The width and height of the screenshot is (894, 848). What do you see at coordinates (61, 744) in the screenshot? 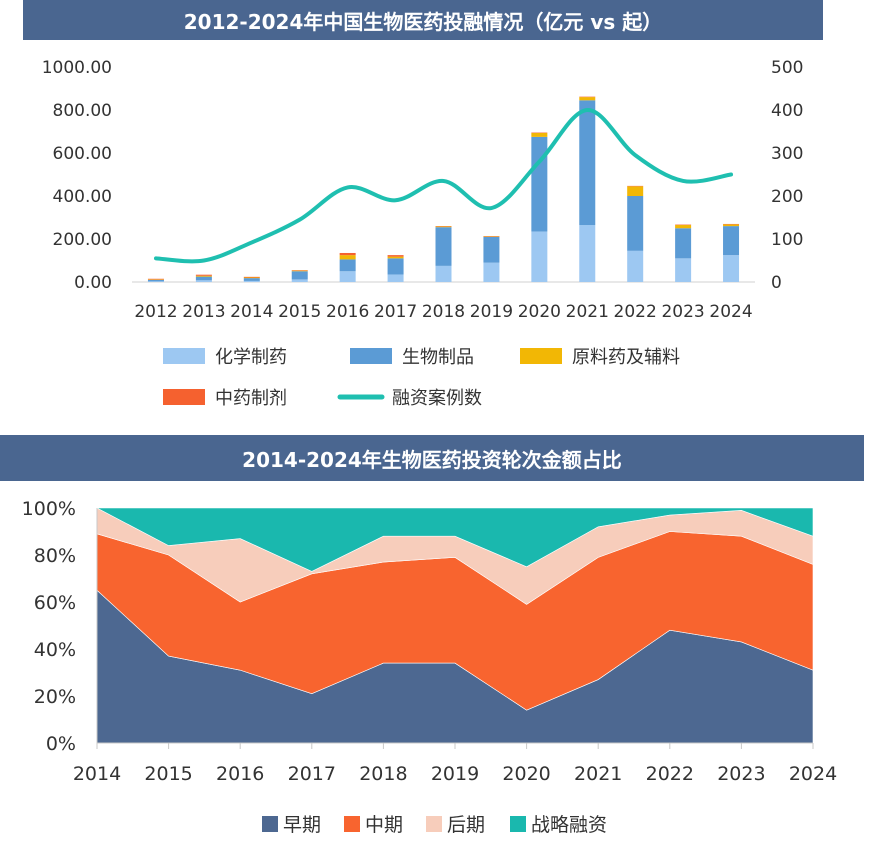
I see `y-tick-label: 0%` at bounding box center [61, 744].